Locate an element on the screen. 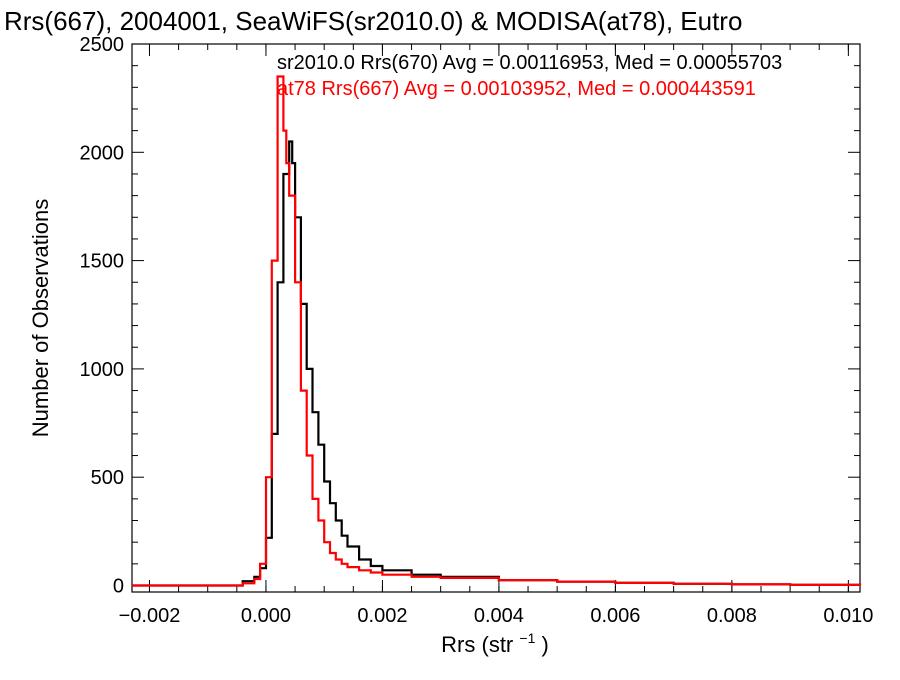 This screenshot has height=680, width=900. x-tick-label: −0.002 is located at coordinates (150, 616).